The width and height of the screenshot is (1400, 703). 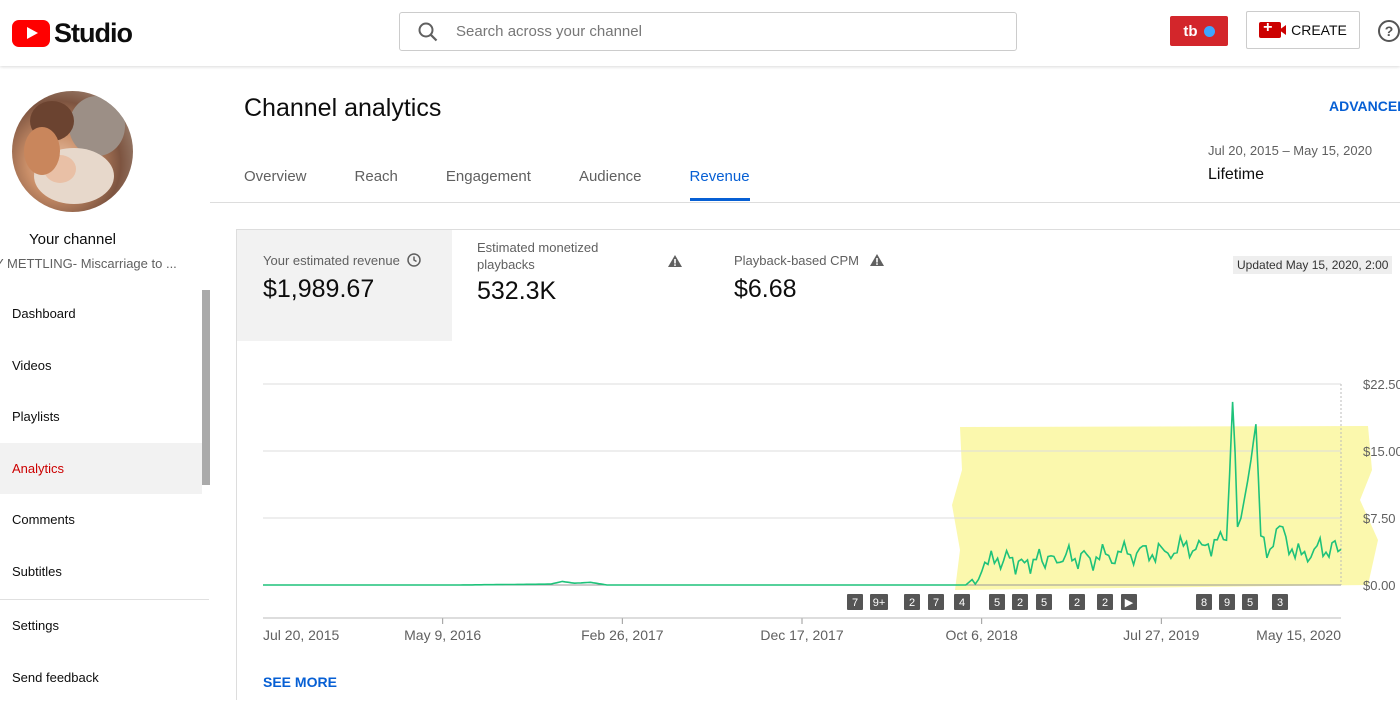 What do you see at coordinates (1379, 585) in the screenshot?
I see `y-tick-label: $0.00` at bounding box center [1379, 585].